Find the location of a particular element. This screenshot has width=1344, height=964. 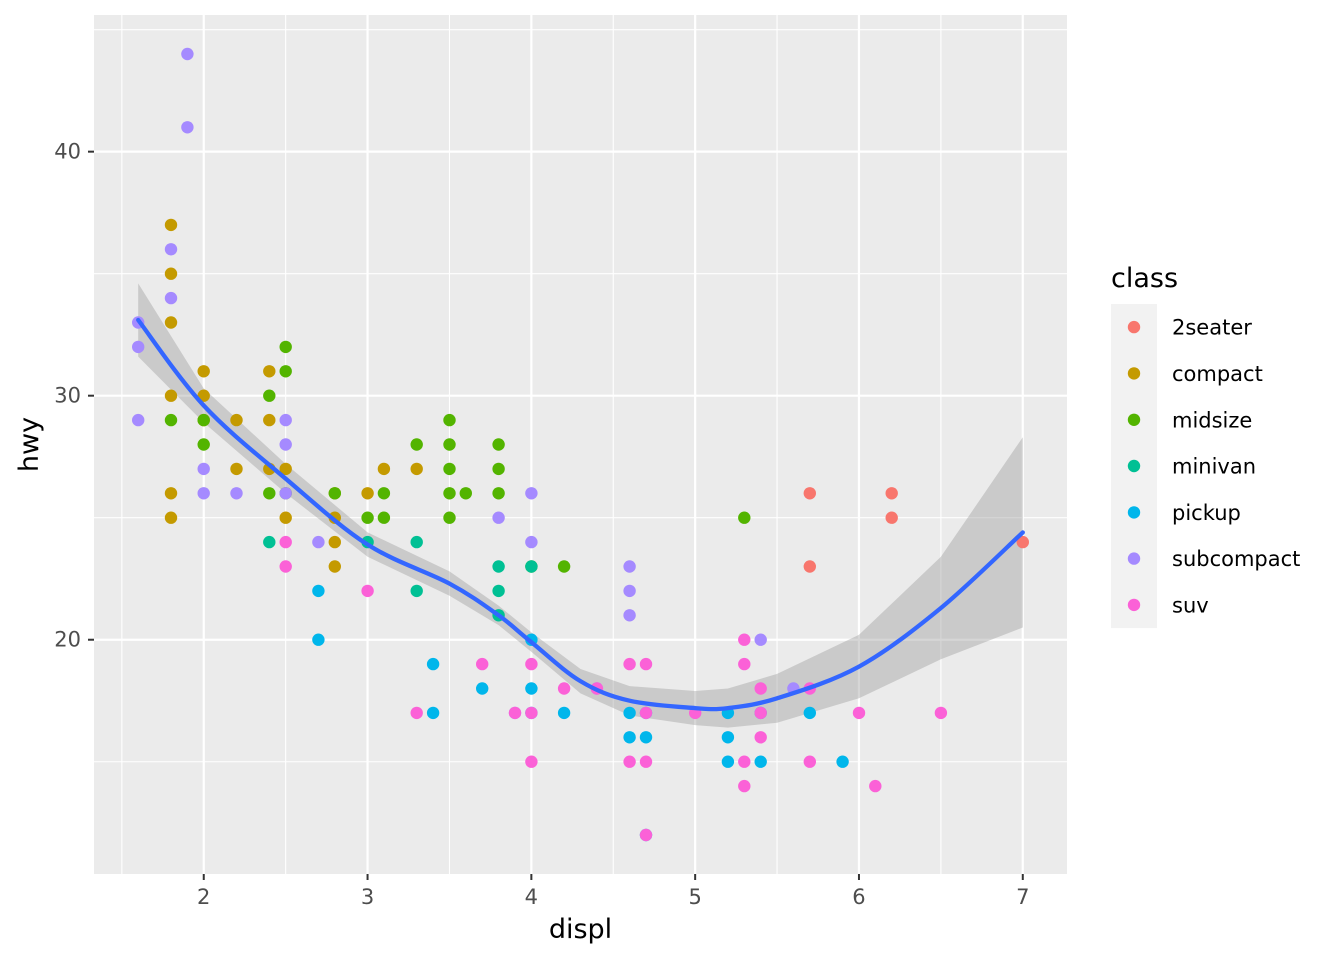

y-tick-label: 20 is located at coordinates (67, 640).